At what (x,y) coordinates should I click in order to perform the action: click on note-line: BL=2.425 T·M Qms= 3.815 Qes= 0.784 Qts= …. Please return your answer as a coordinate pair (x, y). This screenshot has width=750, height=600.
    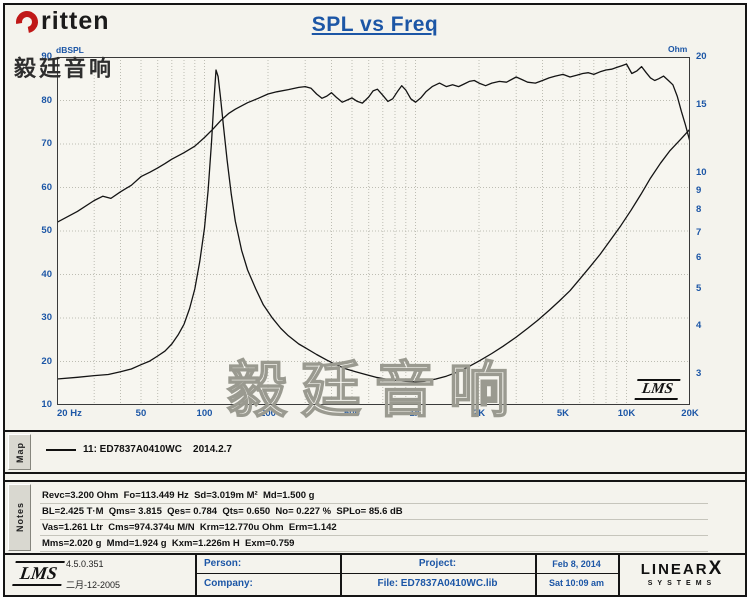
    Looking at the image, I should click on (374, 512).